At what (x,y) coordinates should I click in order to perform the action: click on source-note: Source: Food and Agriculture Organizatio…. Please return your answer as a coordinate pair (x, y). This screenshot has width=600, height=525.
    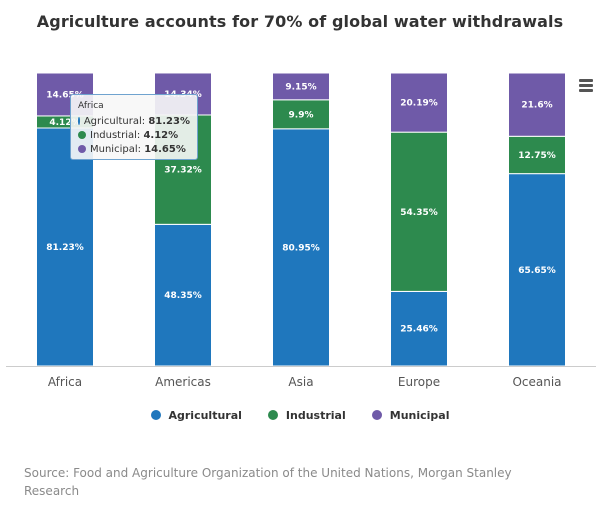
    Looking at the image, I should click on (268, 482).